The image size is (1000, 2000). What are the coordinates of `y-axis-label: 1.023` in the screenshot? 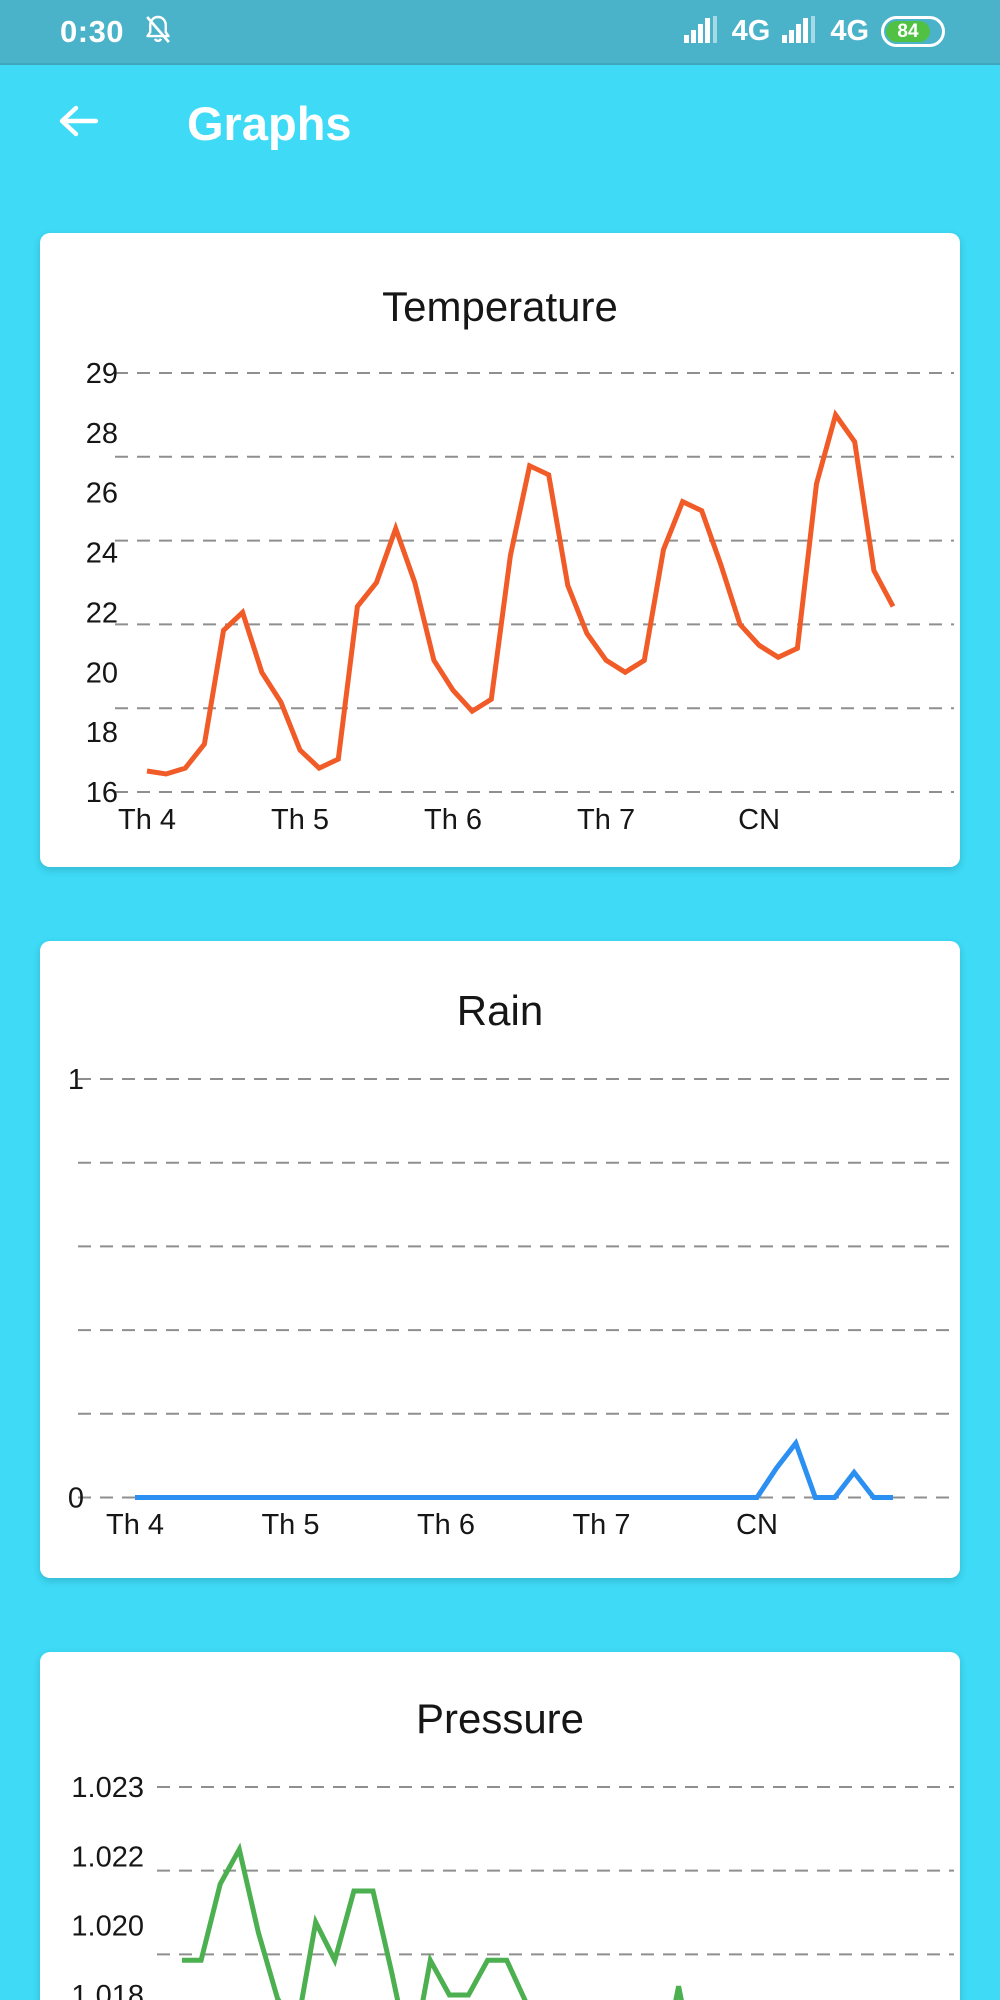 It's located at (107, 1788).